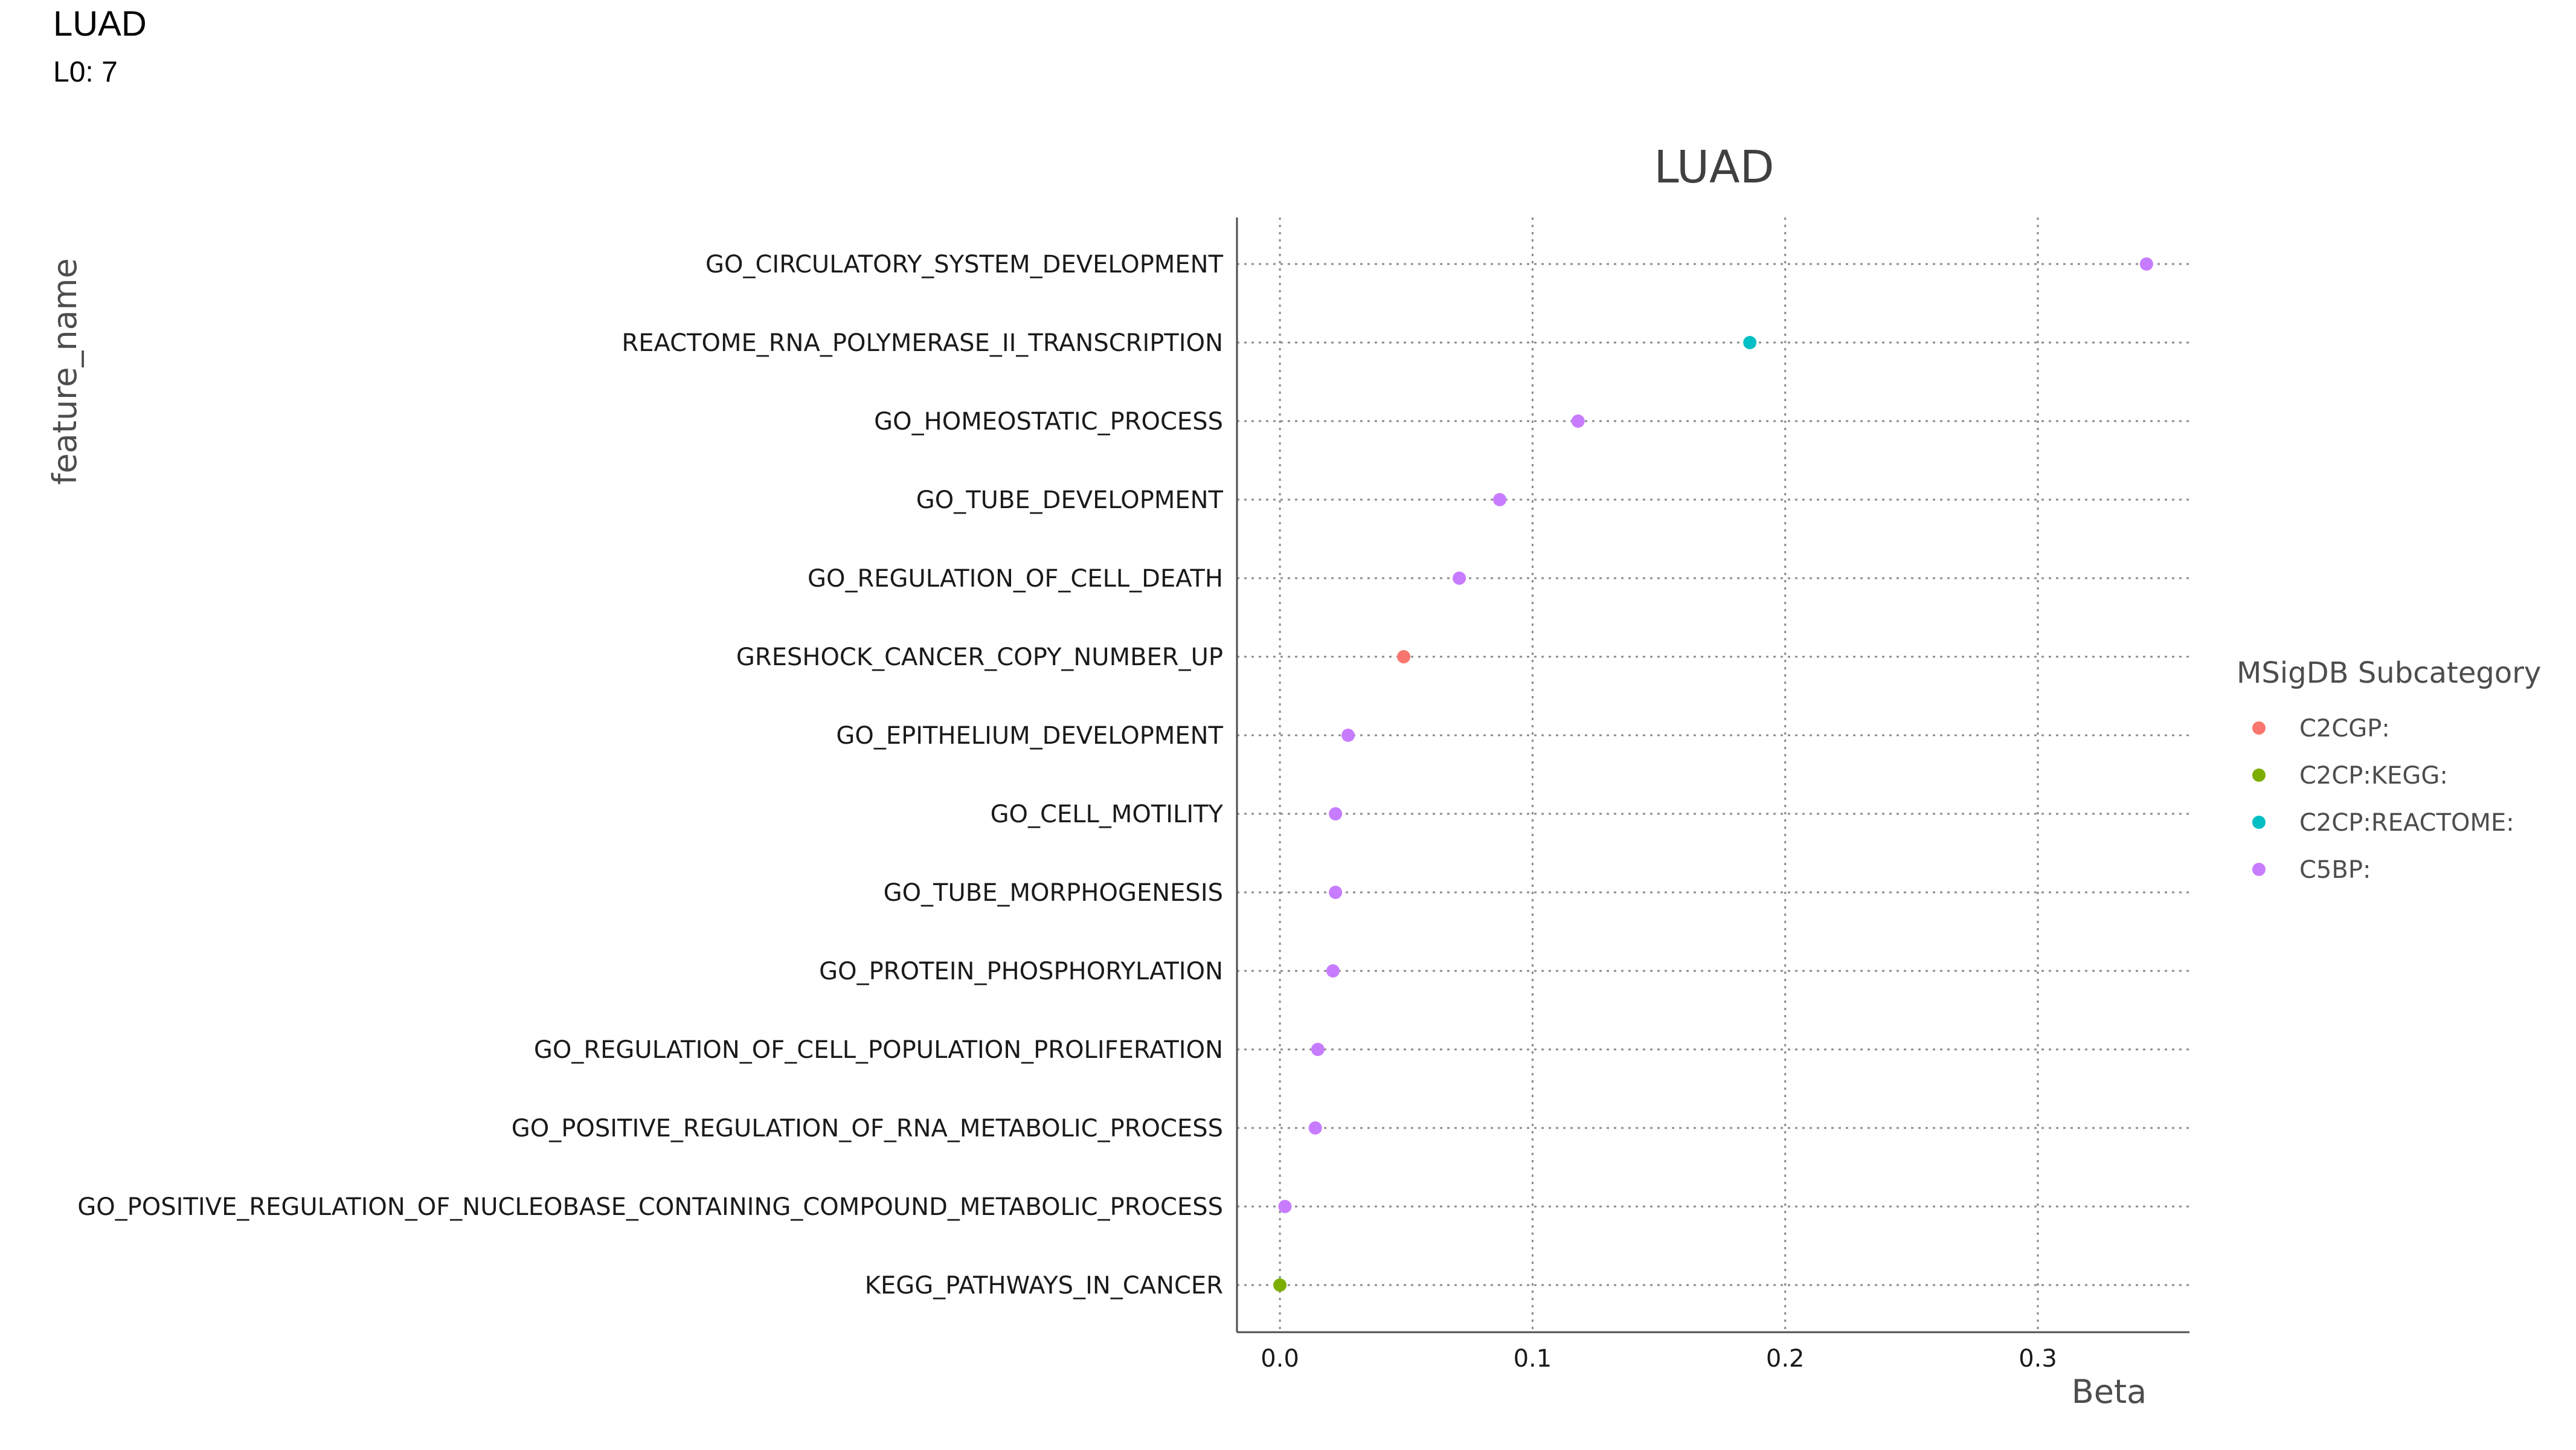 The image size is (2576, 1450). What do you see at coordinates (85, 72) in the screenshot?
I see `page-subtitle: L0: 7` at bounding box center [85, 72].